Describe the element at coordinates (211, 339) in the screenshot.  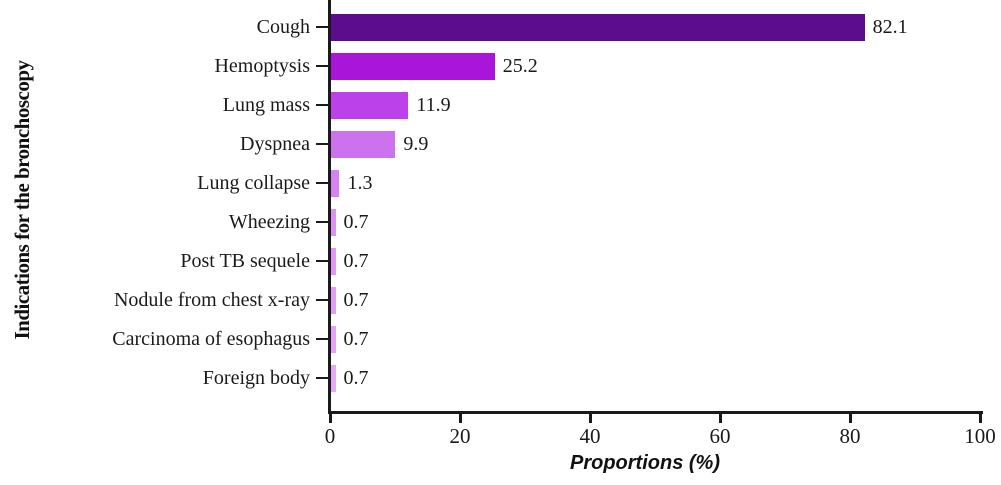
I see `category-label: Carcinoma of esophagus` at that location.